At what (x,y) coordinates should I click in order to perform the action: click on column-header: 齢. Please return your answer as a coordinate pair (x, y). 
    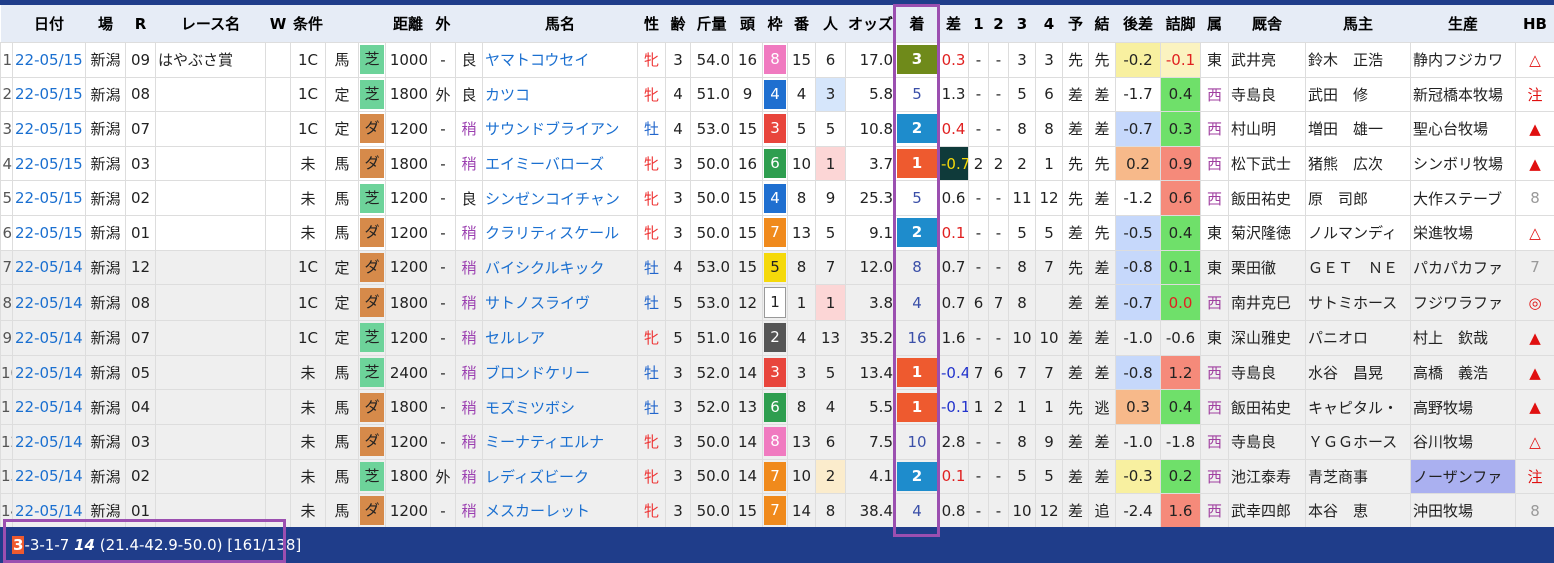
    Looking at the image, I should click on (678, 24).